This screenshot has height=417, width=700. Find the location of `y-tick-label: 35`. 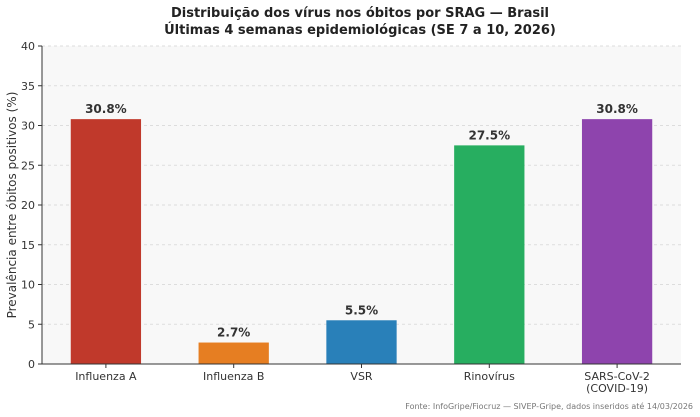

y-tick-label: 35 is located at coordinates (28, 86).